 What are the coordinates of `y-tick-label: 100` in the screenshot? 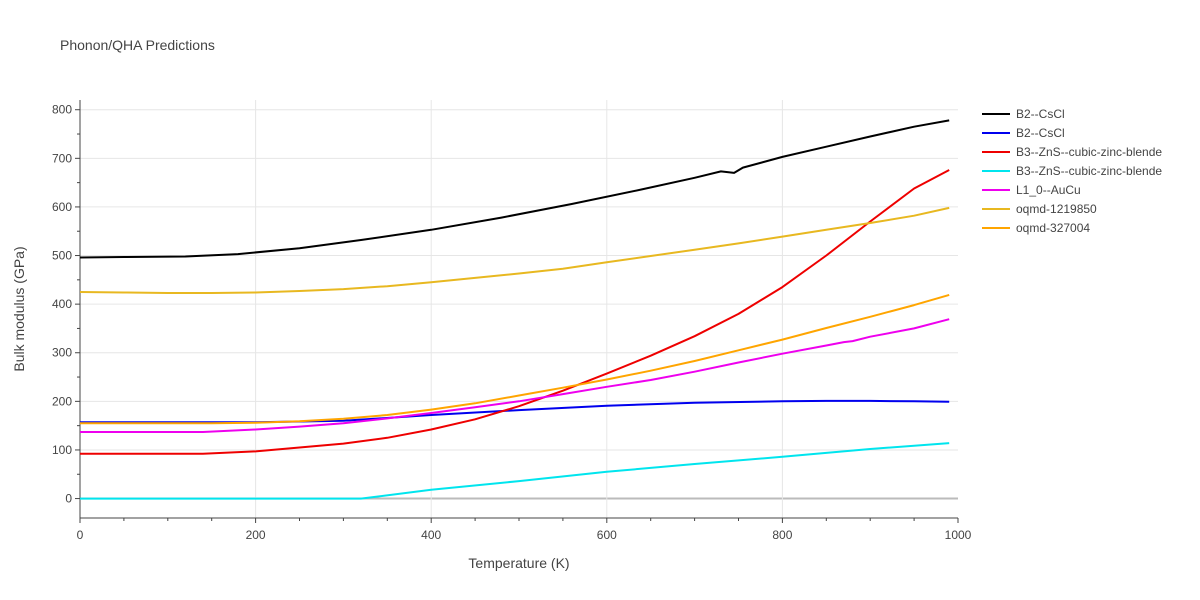 It's located at (62, 450).